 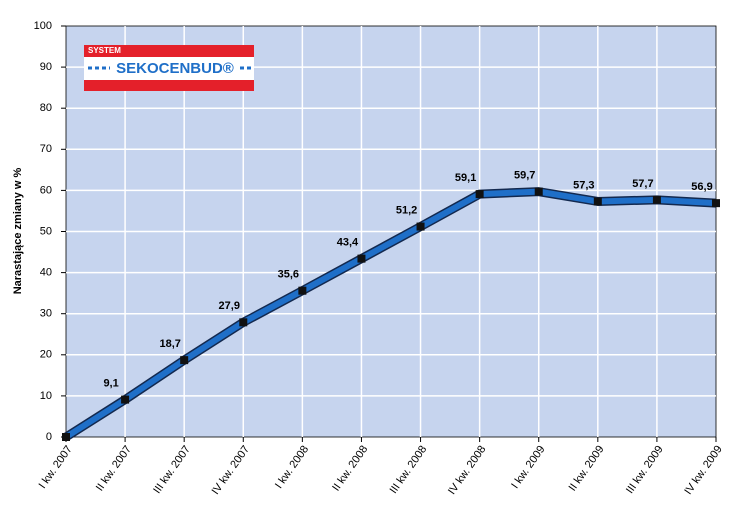 What do you see at coordinates (465, 178) in the screenshot?
I see `value-label: 59,1` at bounding box center [465, 178].